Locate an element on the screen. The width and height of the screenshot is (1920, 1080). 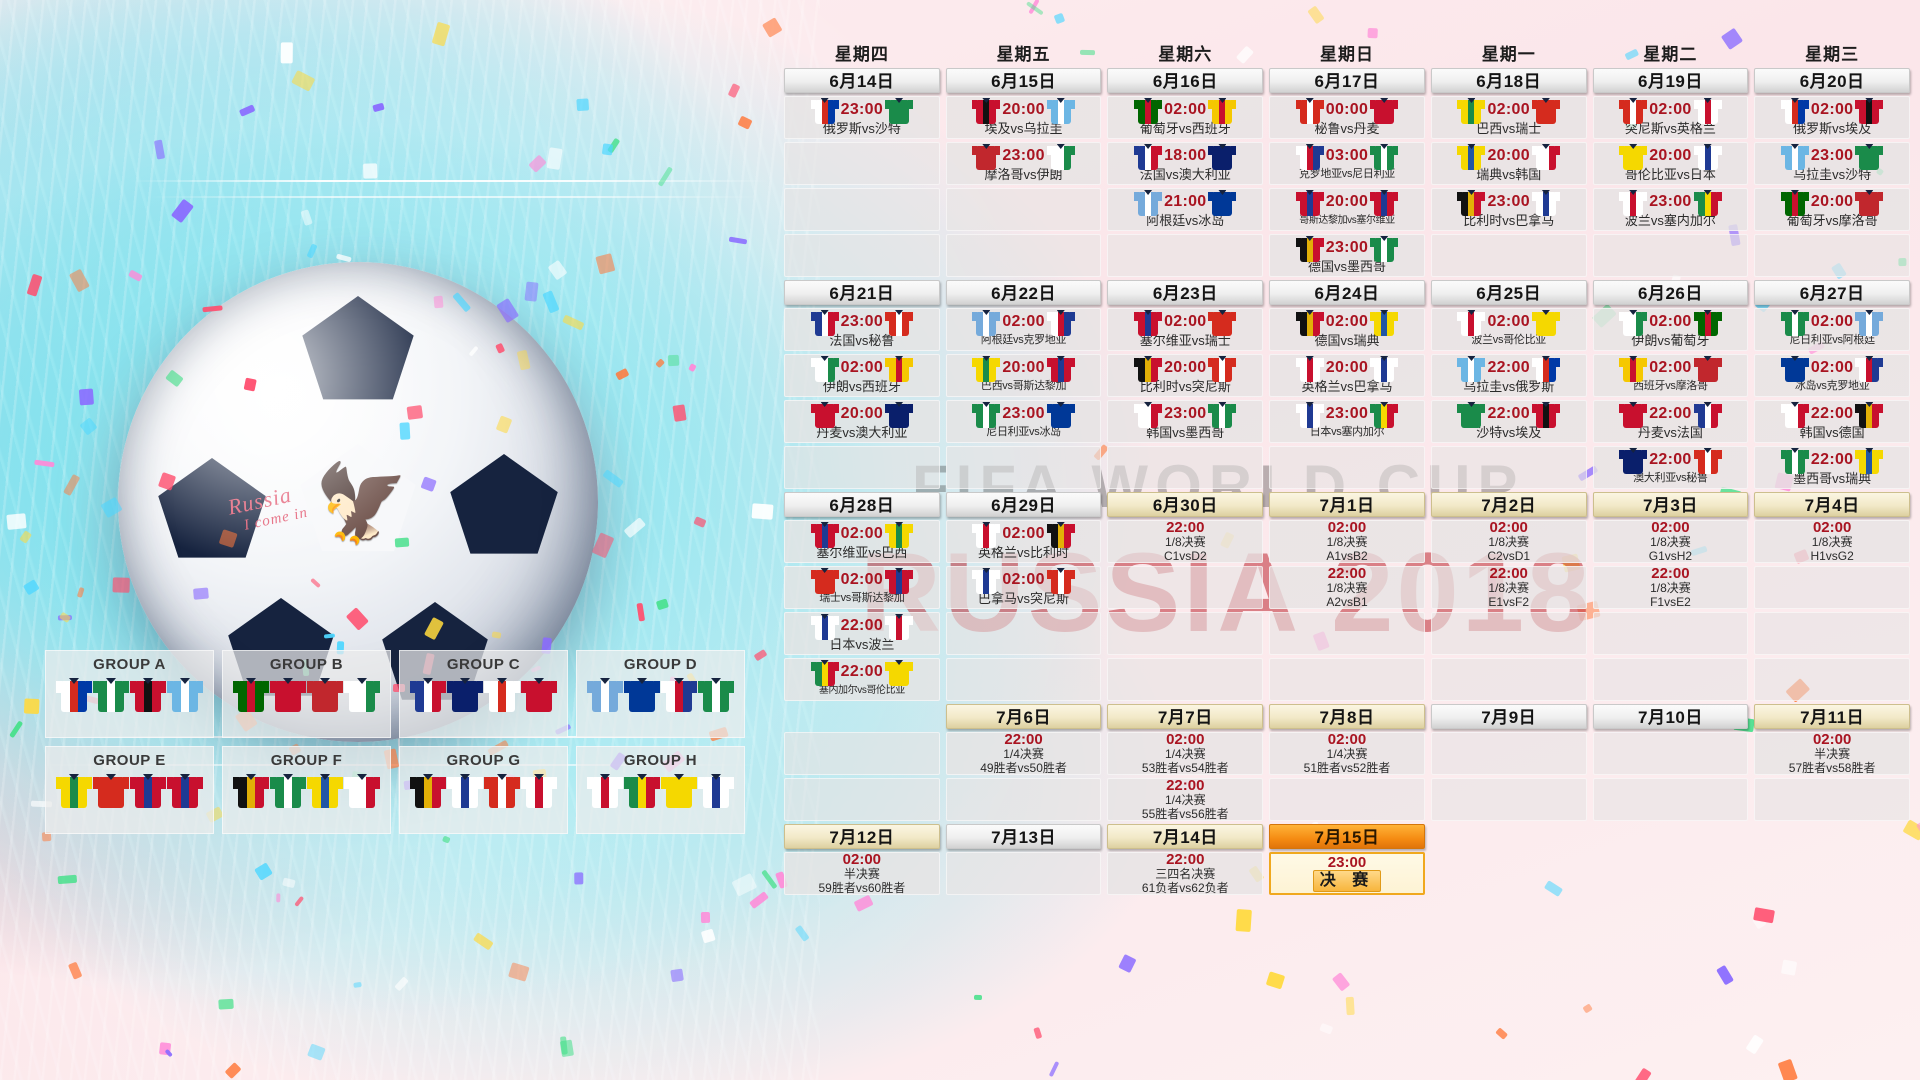
knockout-match-cell: 02:00 半决赛 57胜者vs58胜者 is located at coordinates (1832, 753).